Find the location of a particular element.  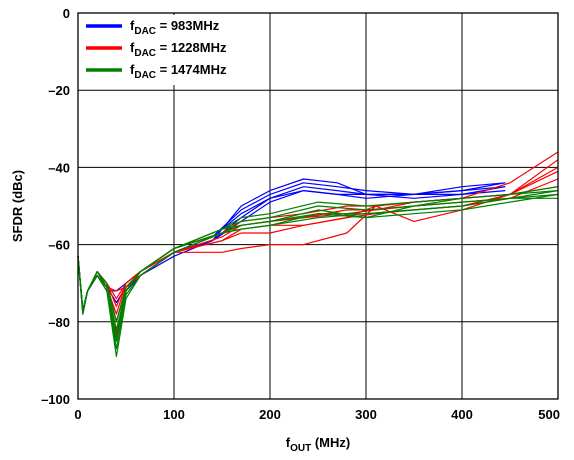

legend-entry: fDAC = 1474MHz is located at coordinates (156, 71).